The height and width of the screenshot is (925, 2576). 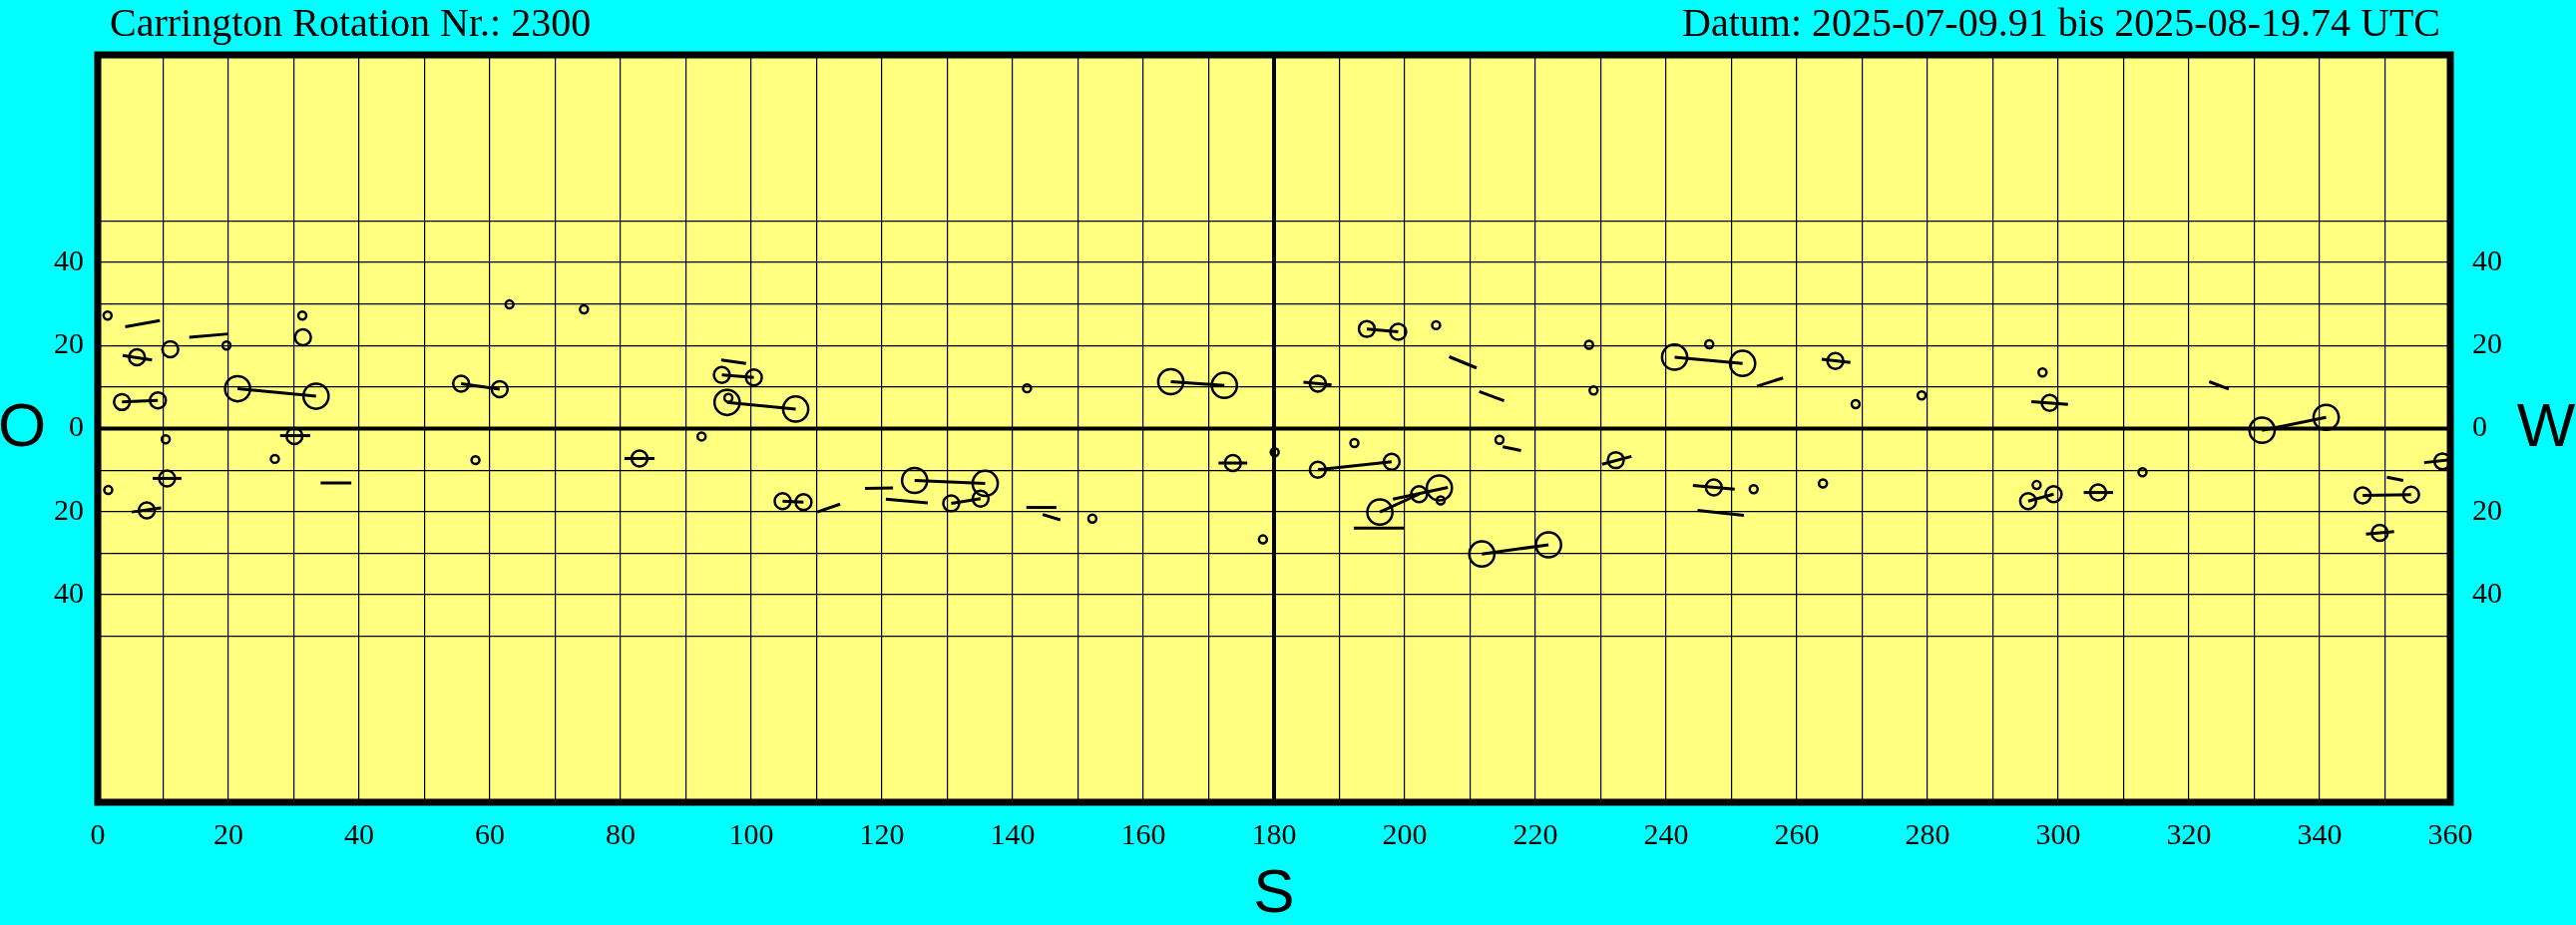 What do you see at coordinates (2450, 833) in the screenshot?
I see `x-tick-label: 360` at bounding box center [2450, 833].